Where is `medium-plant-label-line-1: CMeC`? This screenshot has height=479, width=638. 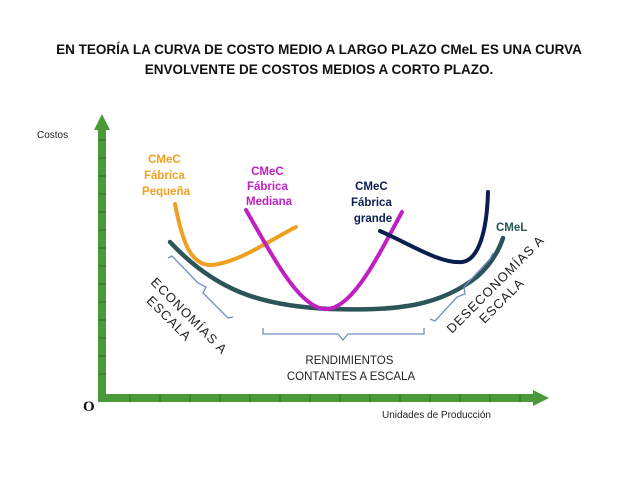
medium-plant-label-line-1: CMeC is located at coordinates (267, 172).